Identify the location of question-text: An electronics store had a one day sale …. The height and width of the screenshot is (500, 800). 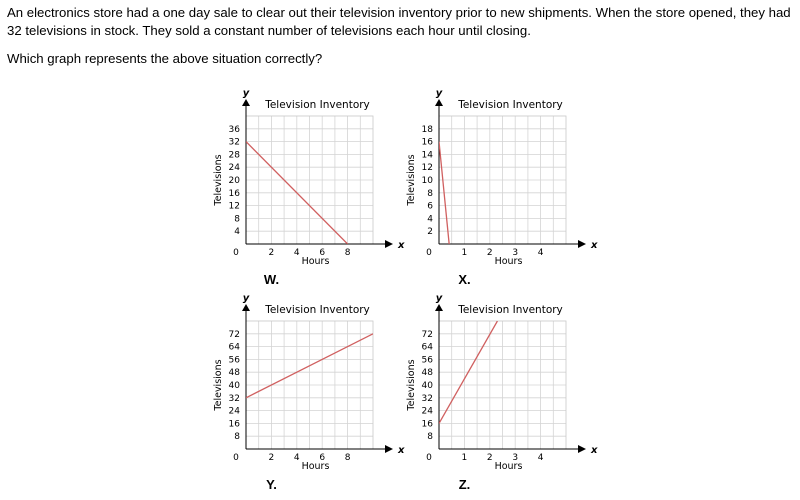
(399, 21).